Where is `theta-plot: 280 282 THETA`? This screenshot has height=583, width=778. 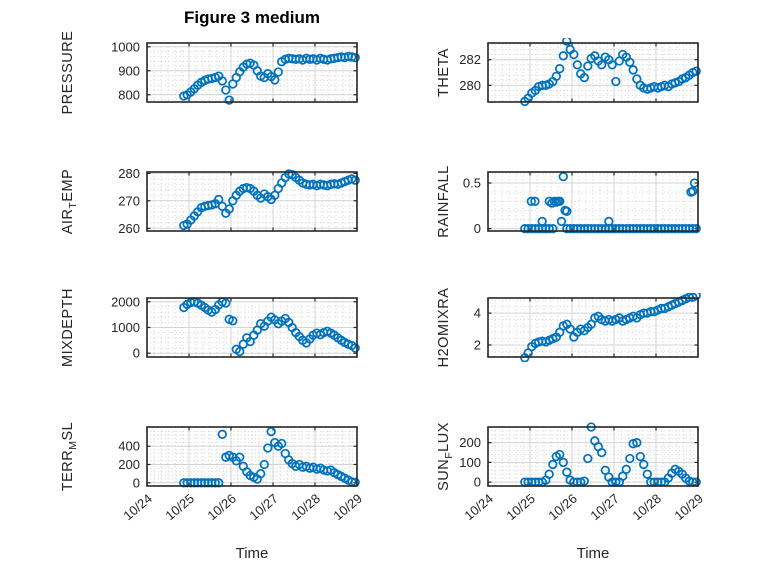 theta-plot: 280 282 THETA is located at coordinates (568, 72).